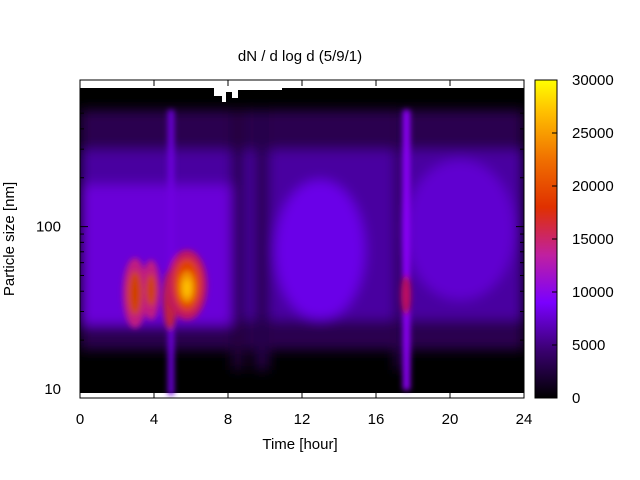 The height and width of the screenshot is (480, 640). I want to click on y-tick-label: 100, so click(48, 227).